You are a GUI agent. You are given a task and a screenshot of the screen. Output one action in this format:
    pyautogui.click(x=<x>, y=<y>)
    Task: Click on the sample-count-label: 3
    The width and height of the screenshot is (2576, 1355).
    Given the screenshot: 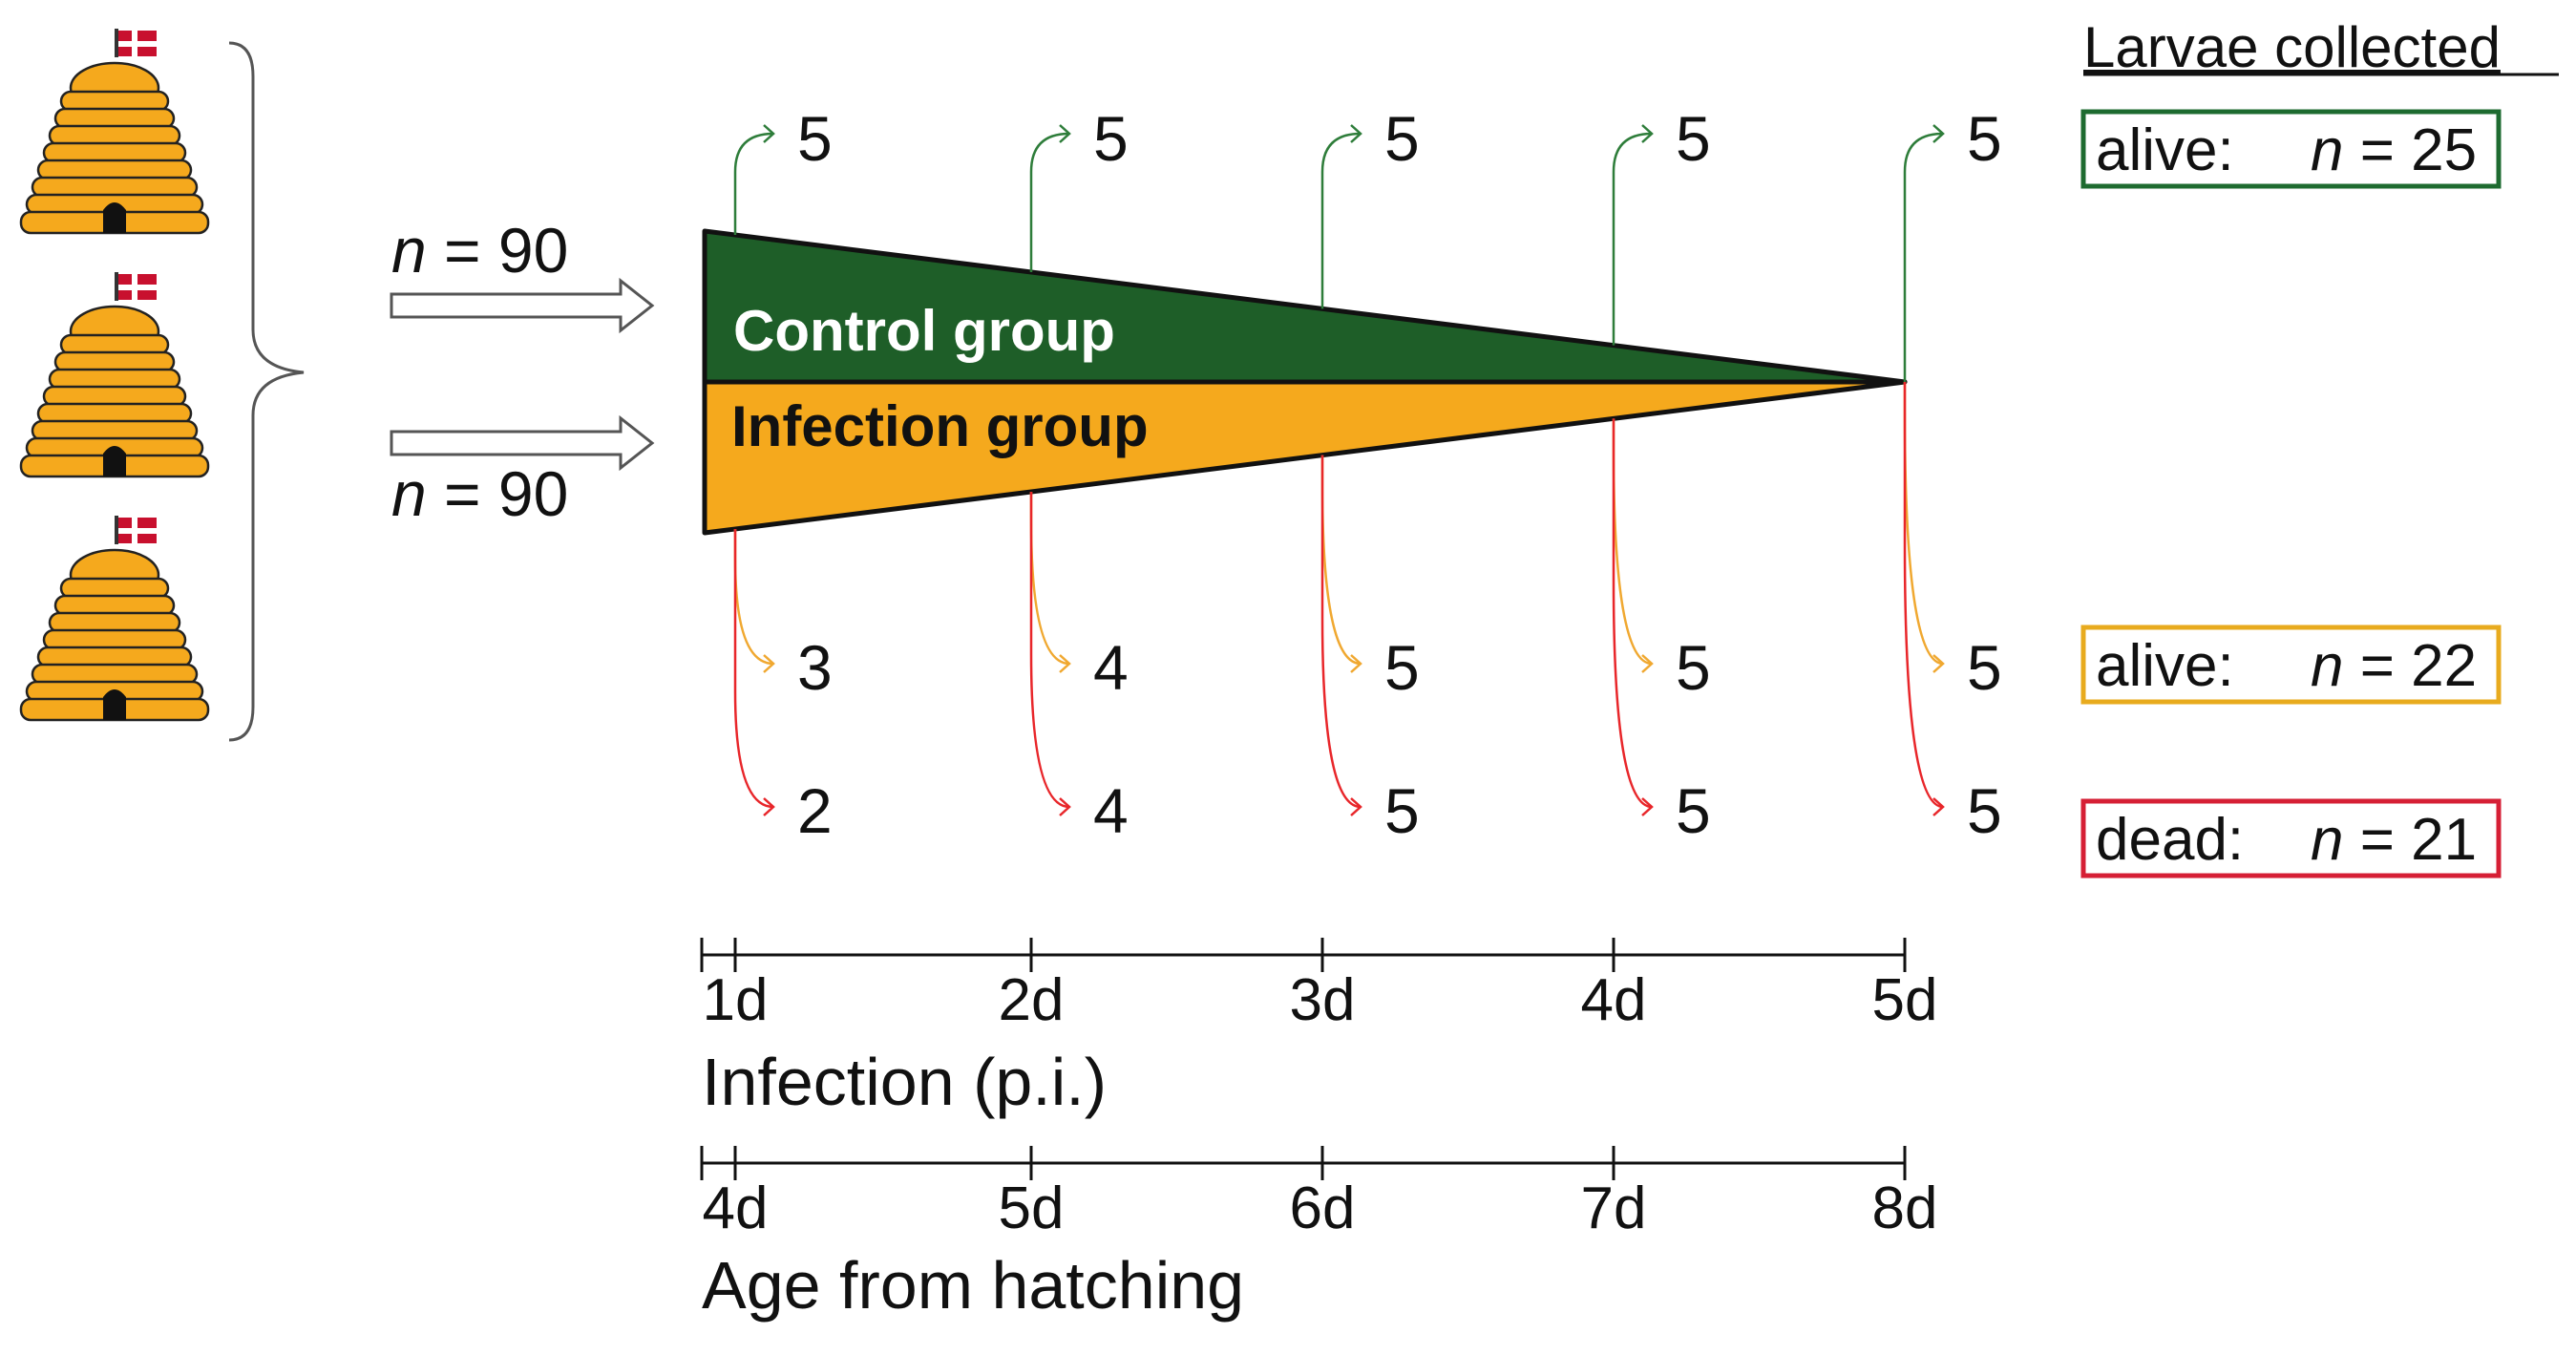 What is the action you would take?
    pyautogui.click(x=815, y=667)
    